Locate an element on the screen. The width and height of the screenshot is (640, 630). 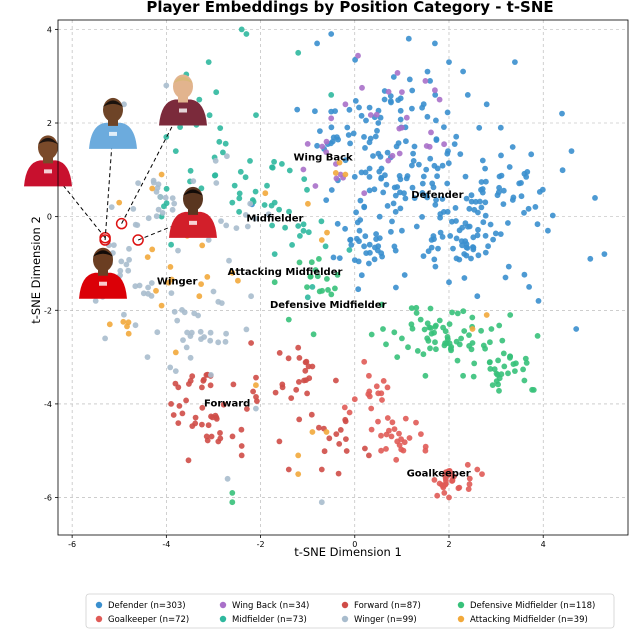
series-goalkeeper is located at coordinates (413, 429).